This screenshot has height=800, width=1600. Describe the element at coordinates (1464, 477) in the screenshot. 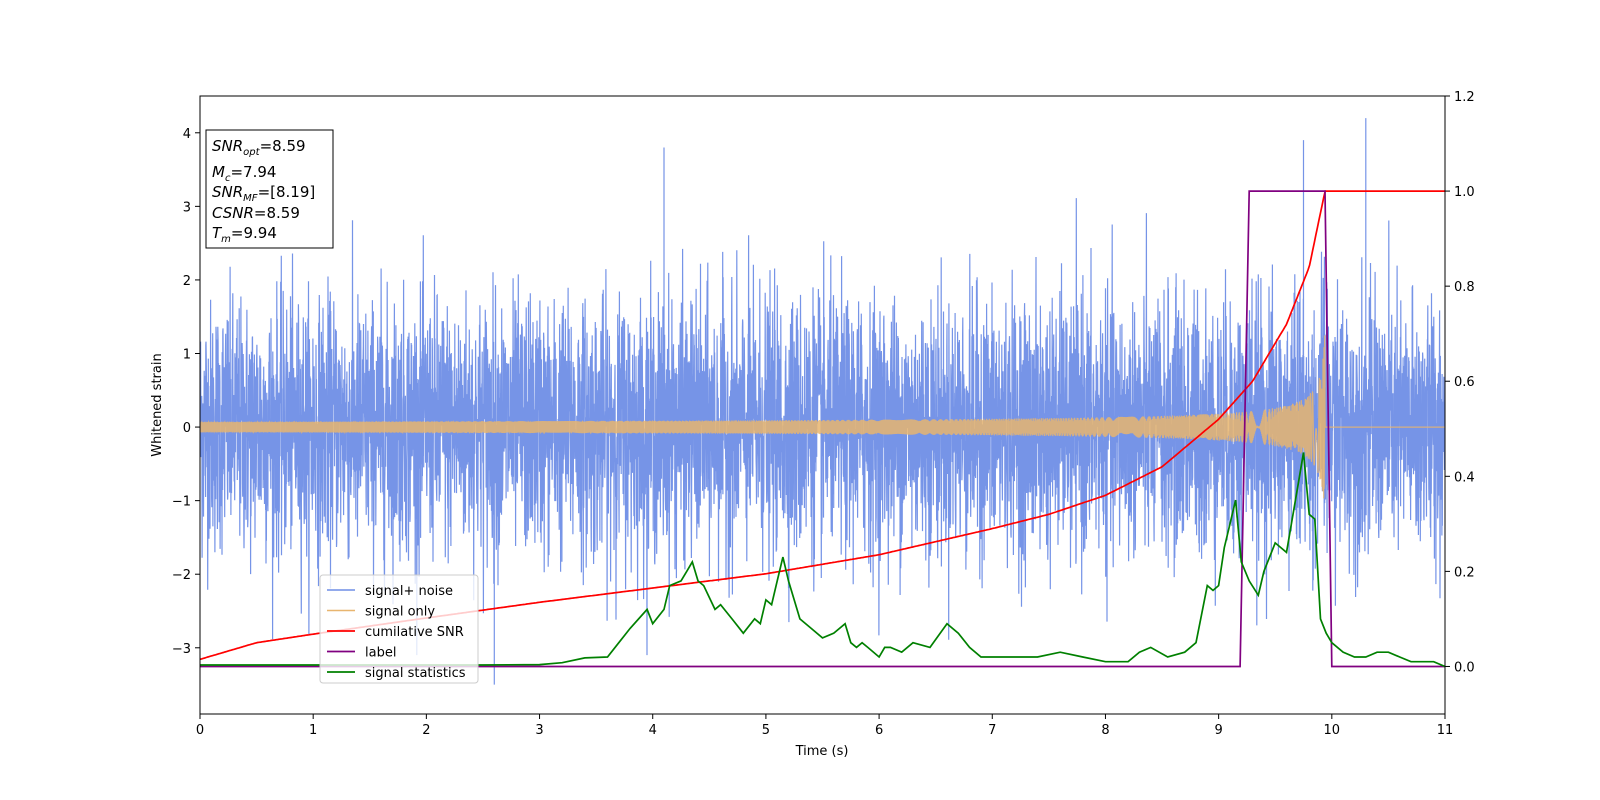

I see `y2-tick-label: 0.4` at that location.